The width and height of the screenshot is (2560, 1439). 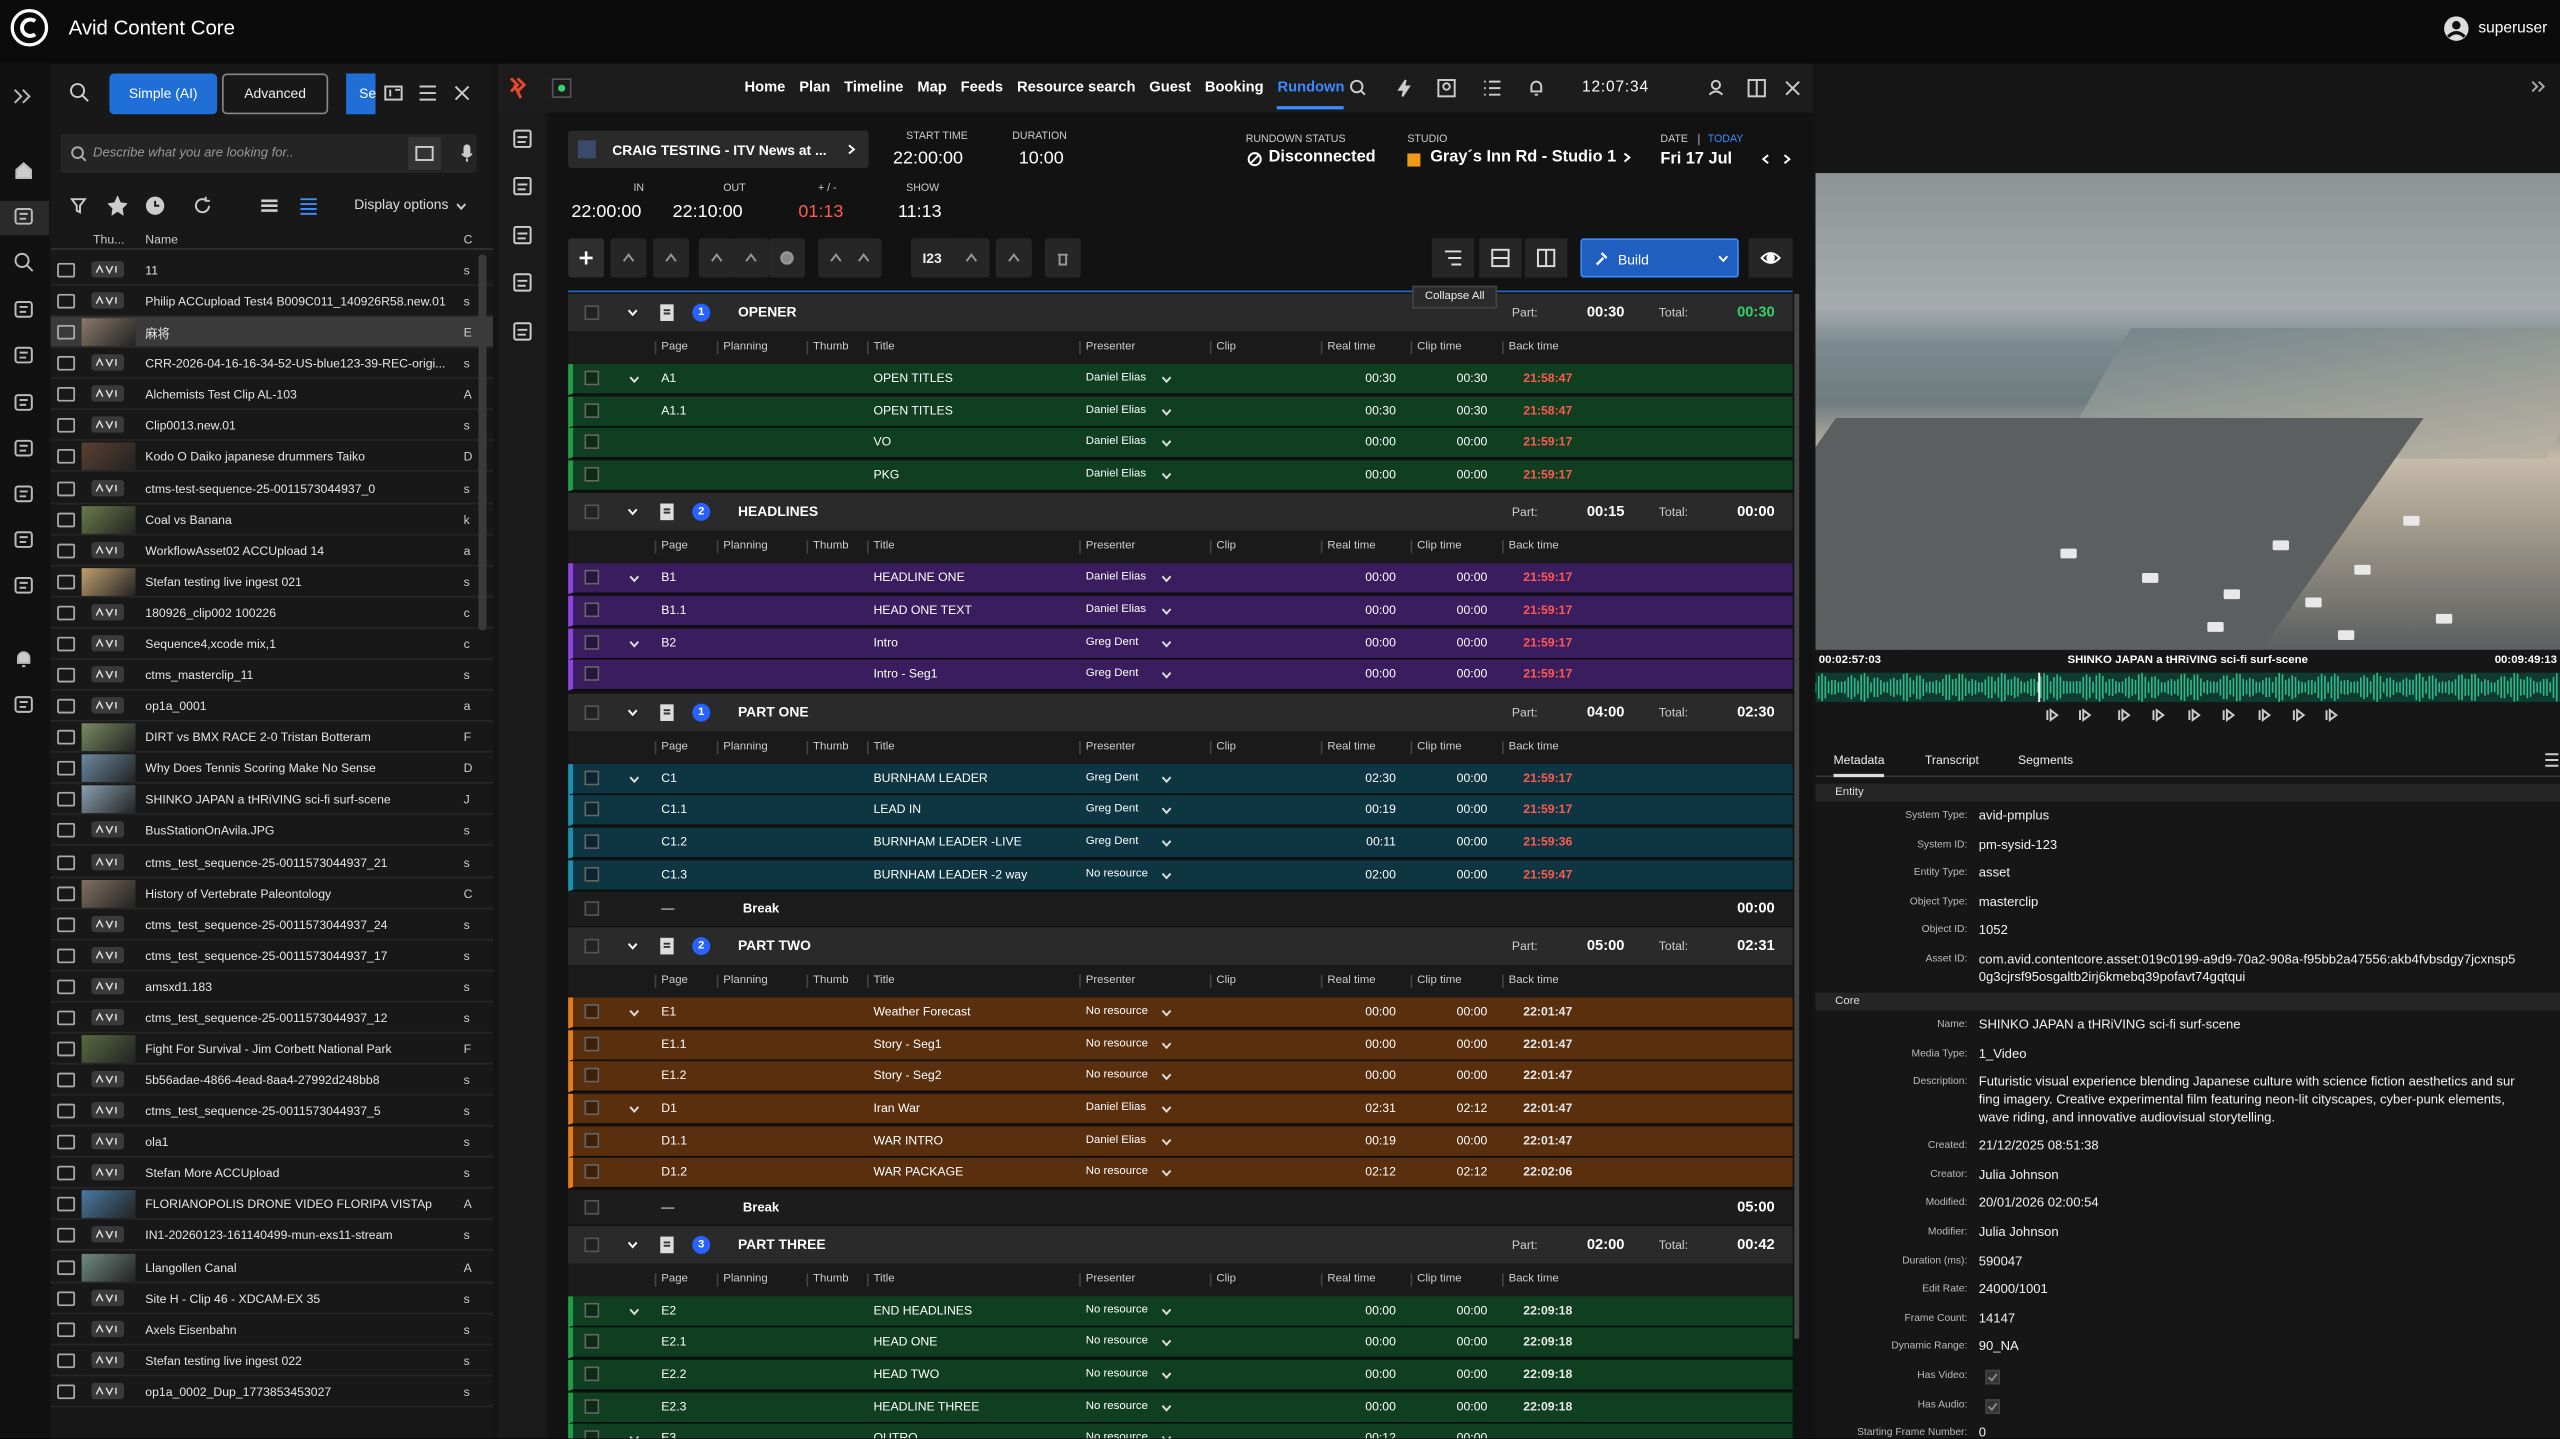 What do you see at coordinates (1180, 675) in the screenshot?
I see `rundown-row: Intro - Seg1 Greg Dent 00:00 00:00 21:59:17` at bounding box center [1180, 675].